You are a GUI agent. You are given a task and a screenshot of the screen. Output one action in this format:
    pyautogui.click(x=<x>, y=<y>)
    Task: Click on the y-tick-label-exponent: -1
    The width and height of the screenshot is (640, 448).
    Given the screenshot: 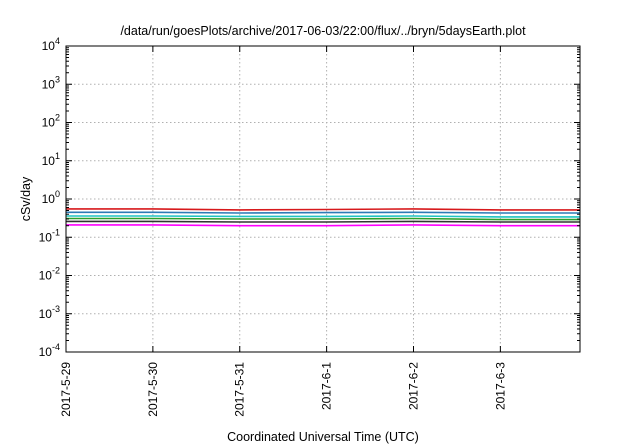 What is the action you would take?
    pyautogui.click(x=56, y=232)
    